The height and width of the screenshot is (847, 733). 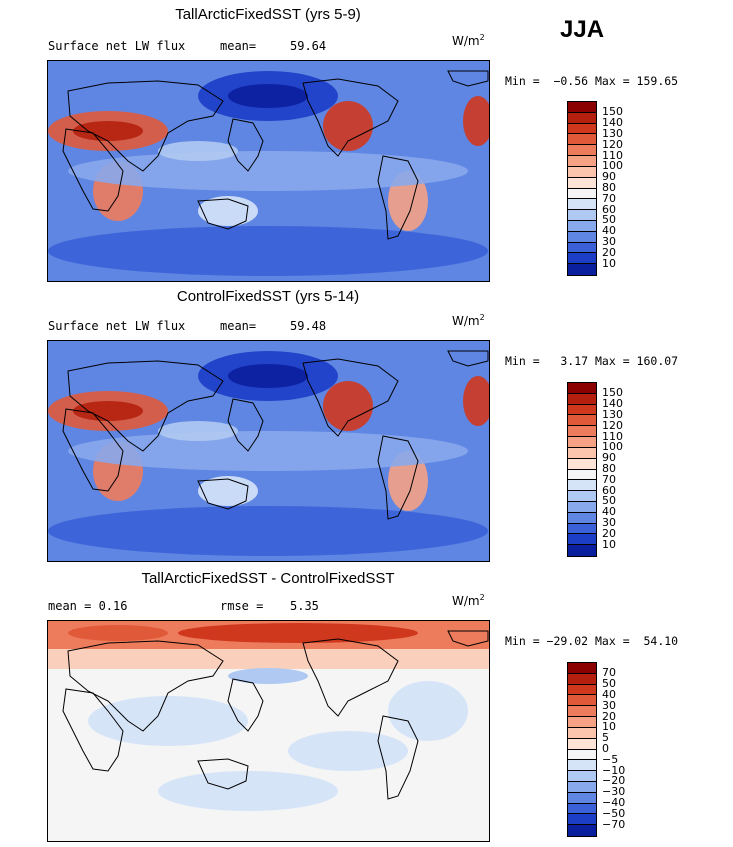 I want to click on colorbar-label: 0, so click(x=605, y=748).